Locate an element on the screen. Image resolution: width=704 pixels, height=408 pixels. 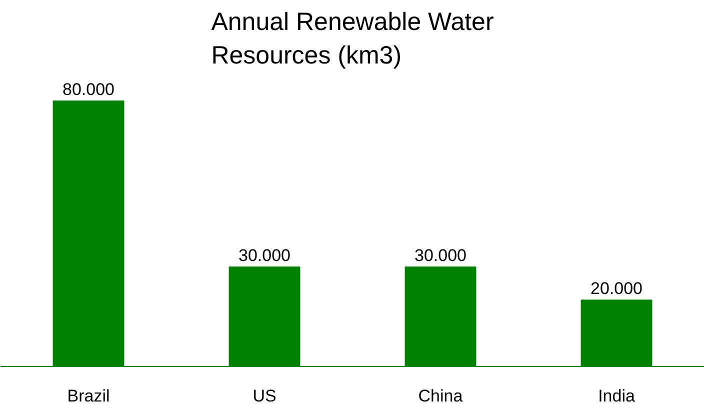
data-label: 80.000 is located at coordinates (88, 90).